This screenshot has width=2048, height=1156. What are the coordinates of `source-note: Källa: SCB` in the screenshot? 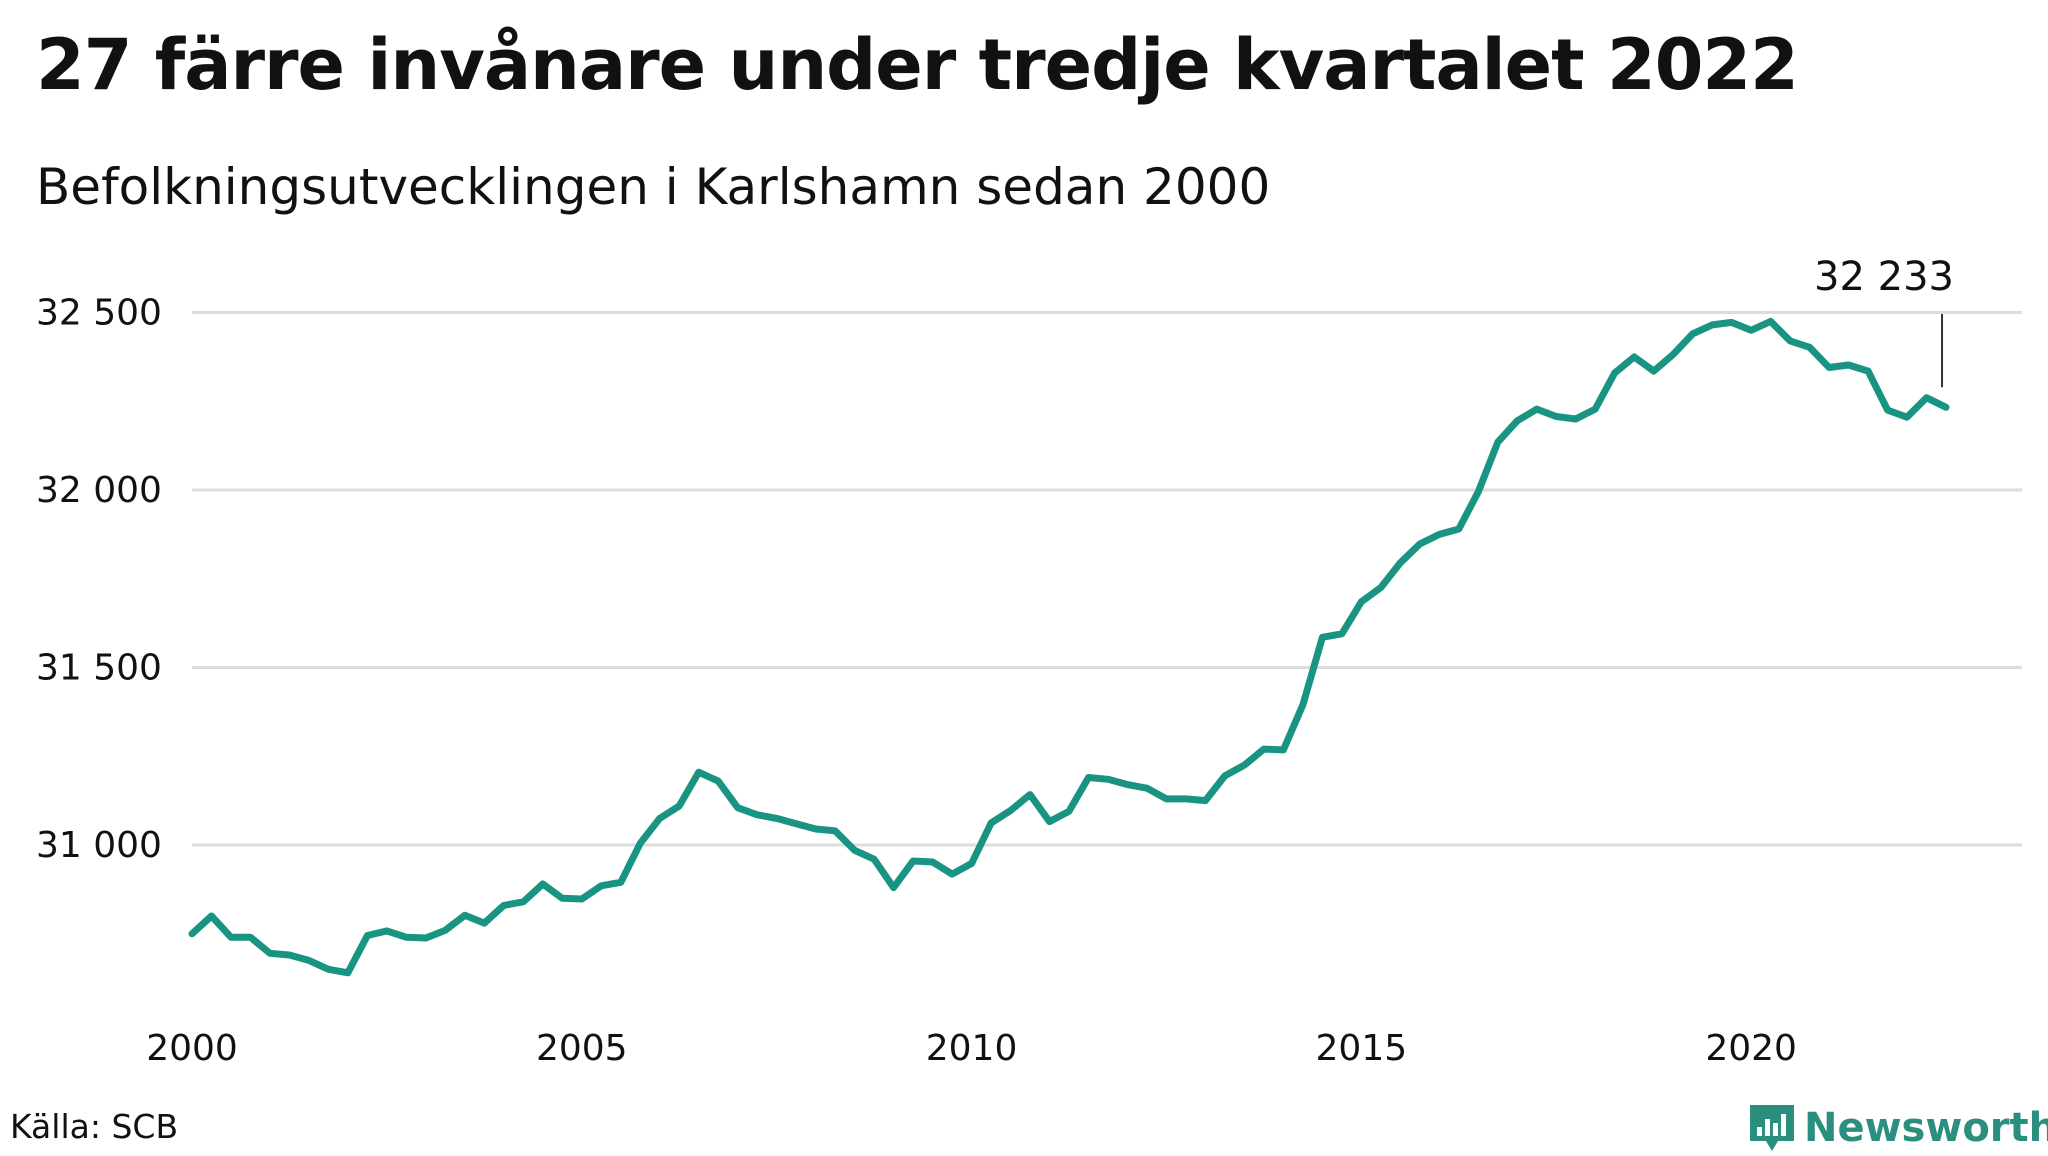 It's located at (94, 1126).